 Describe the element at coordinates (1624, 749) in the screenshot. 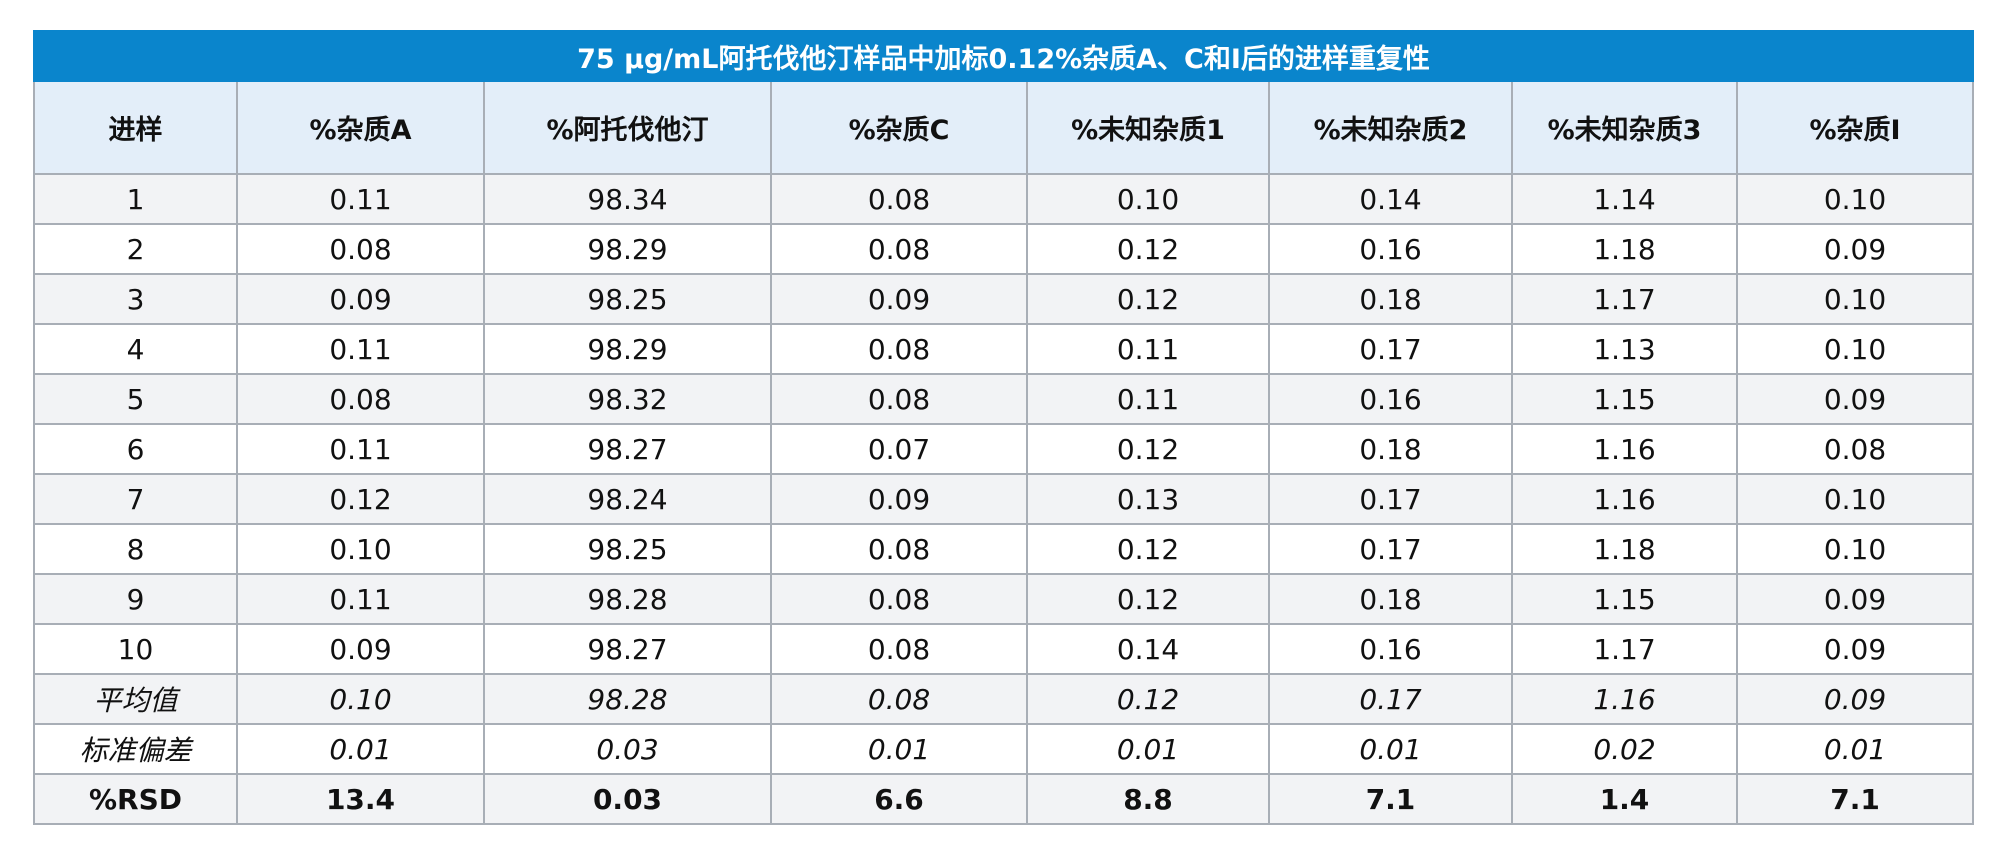

I see `table-cell: 0.02` at that location.